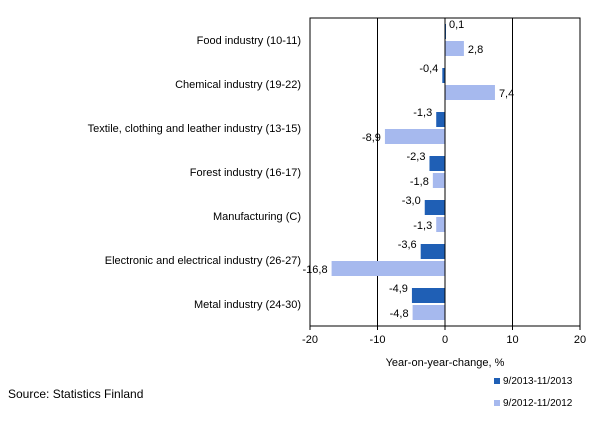 This screenshot has width=598, height=421. I want to click on data-label: -3,6, so click(407, 245).